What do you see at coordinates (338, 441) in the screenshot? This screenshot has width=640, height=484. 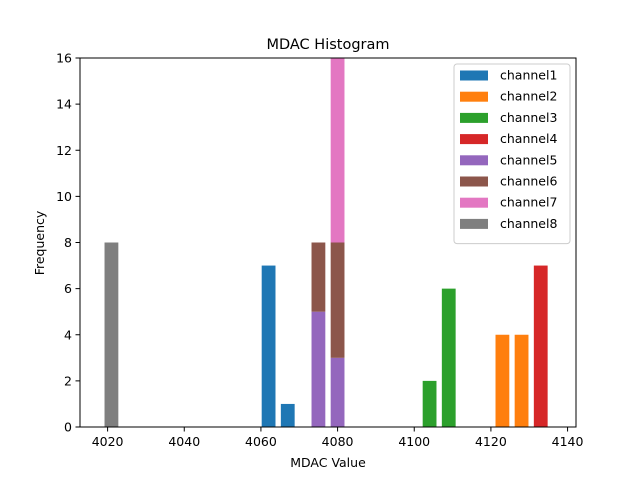 I see `x-tick-label: 4080` at bounding box center [338, 441].